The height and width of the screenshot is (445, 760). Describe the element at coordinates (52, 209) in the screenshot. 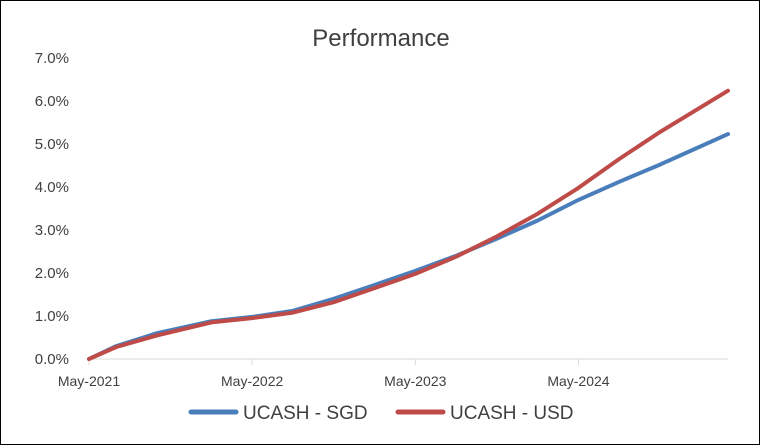

I see `y-axis-ticks: 0.0% 1.0% 2.0% 3.0% 4.0% 5.0% 6.0% 7.0%` at that location.